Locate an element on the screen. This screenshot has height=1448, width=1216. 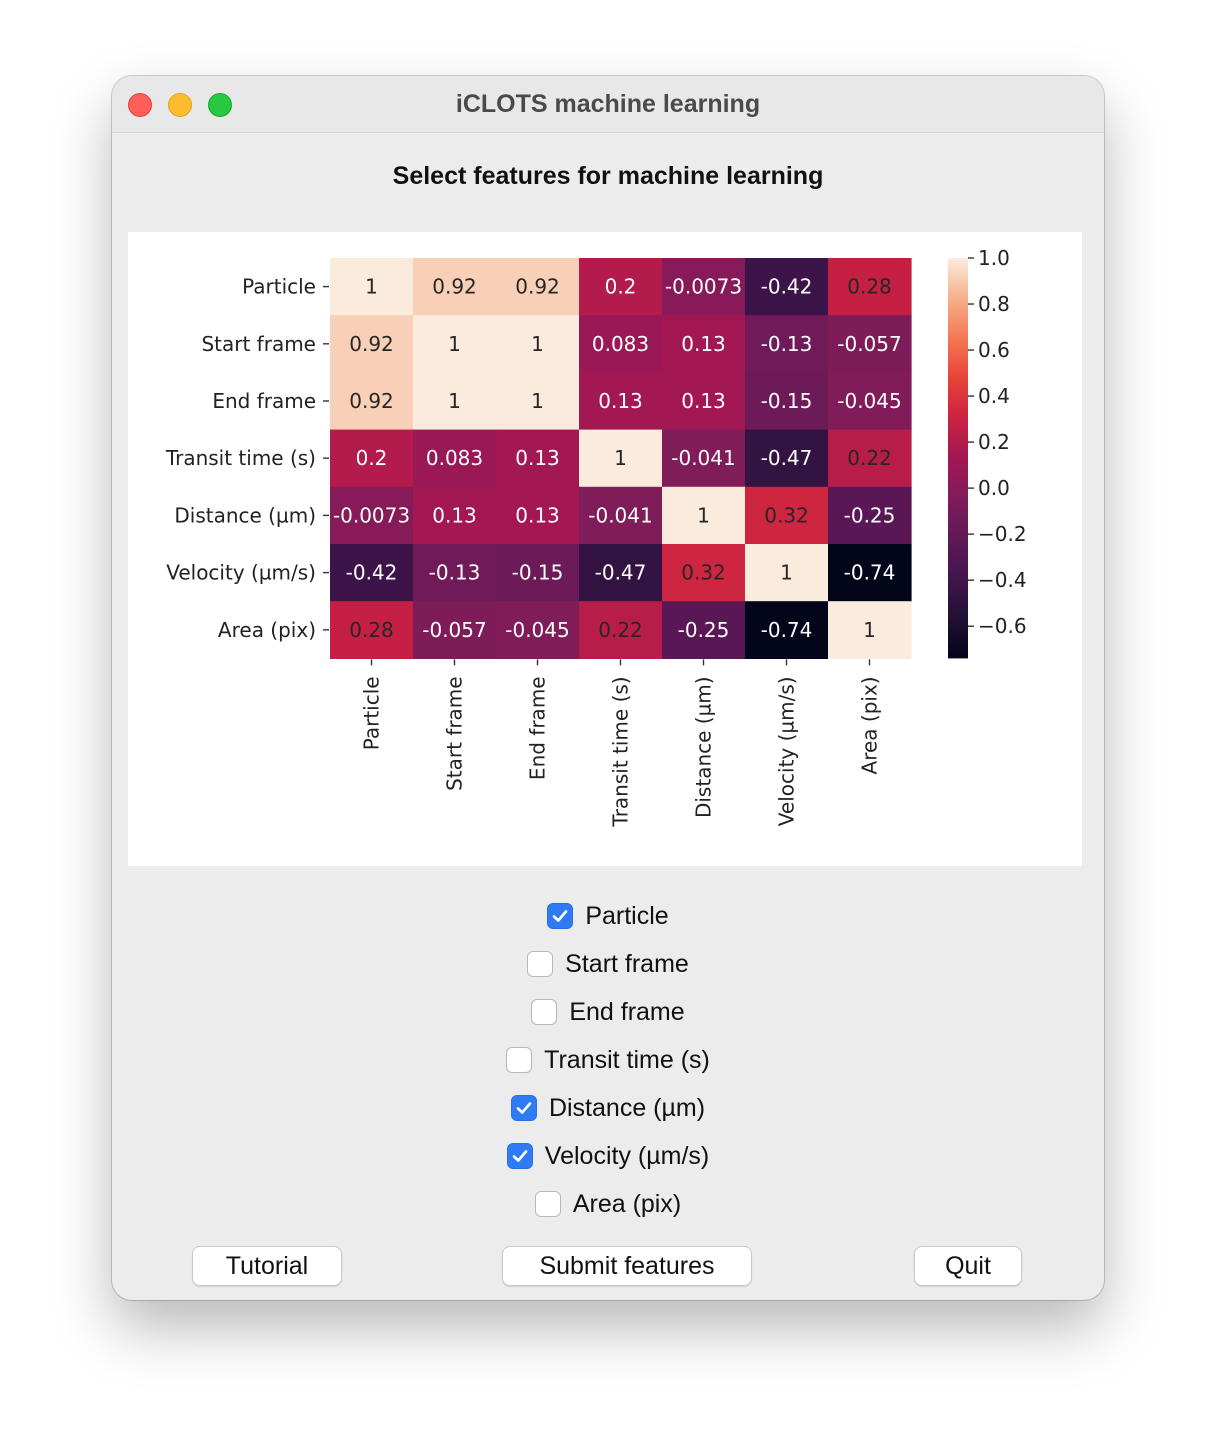
submit-features-button: Submit features is located at coordinates (627, 1266).